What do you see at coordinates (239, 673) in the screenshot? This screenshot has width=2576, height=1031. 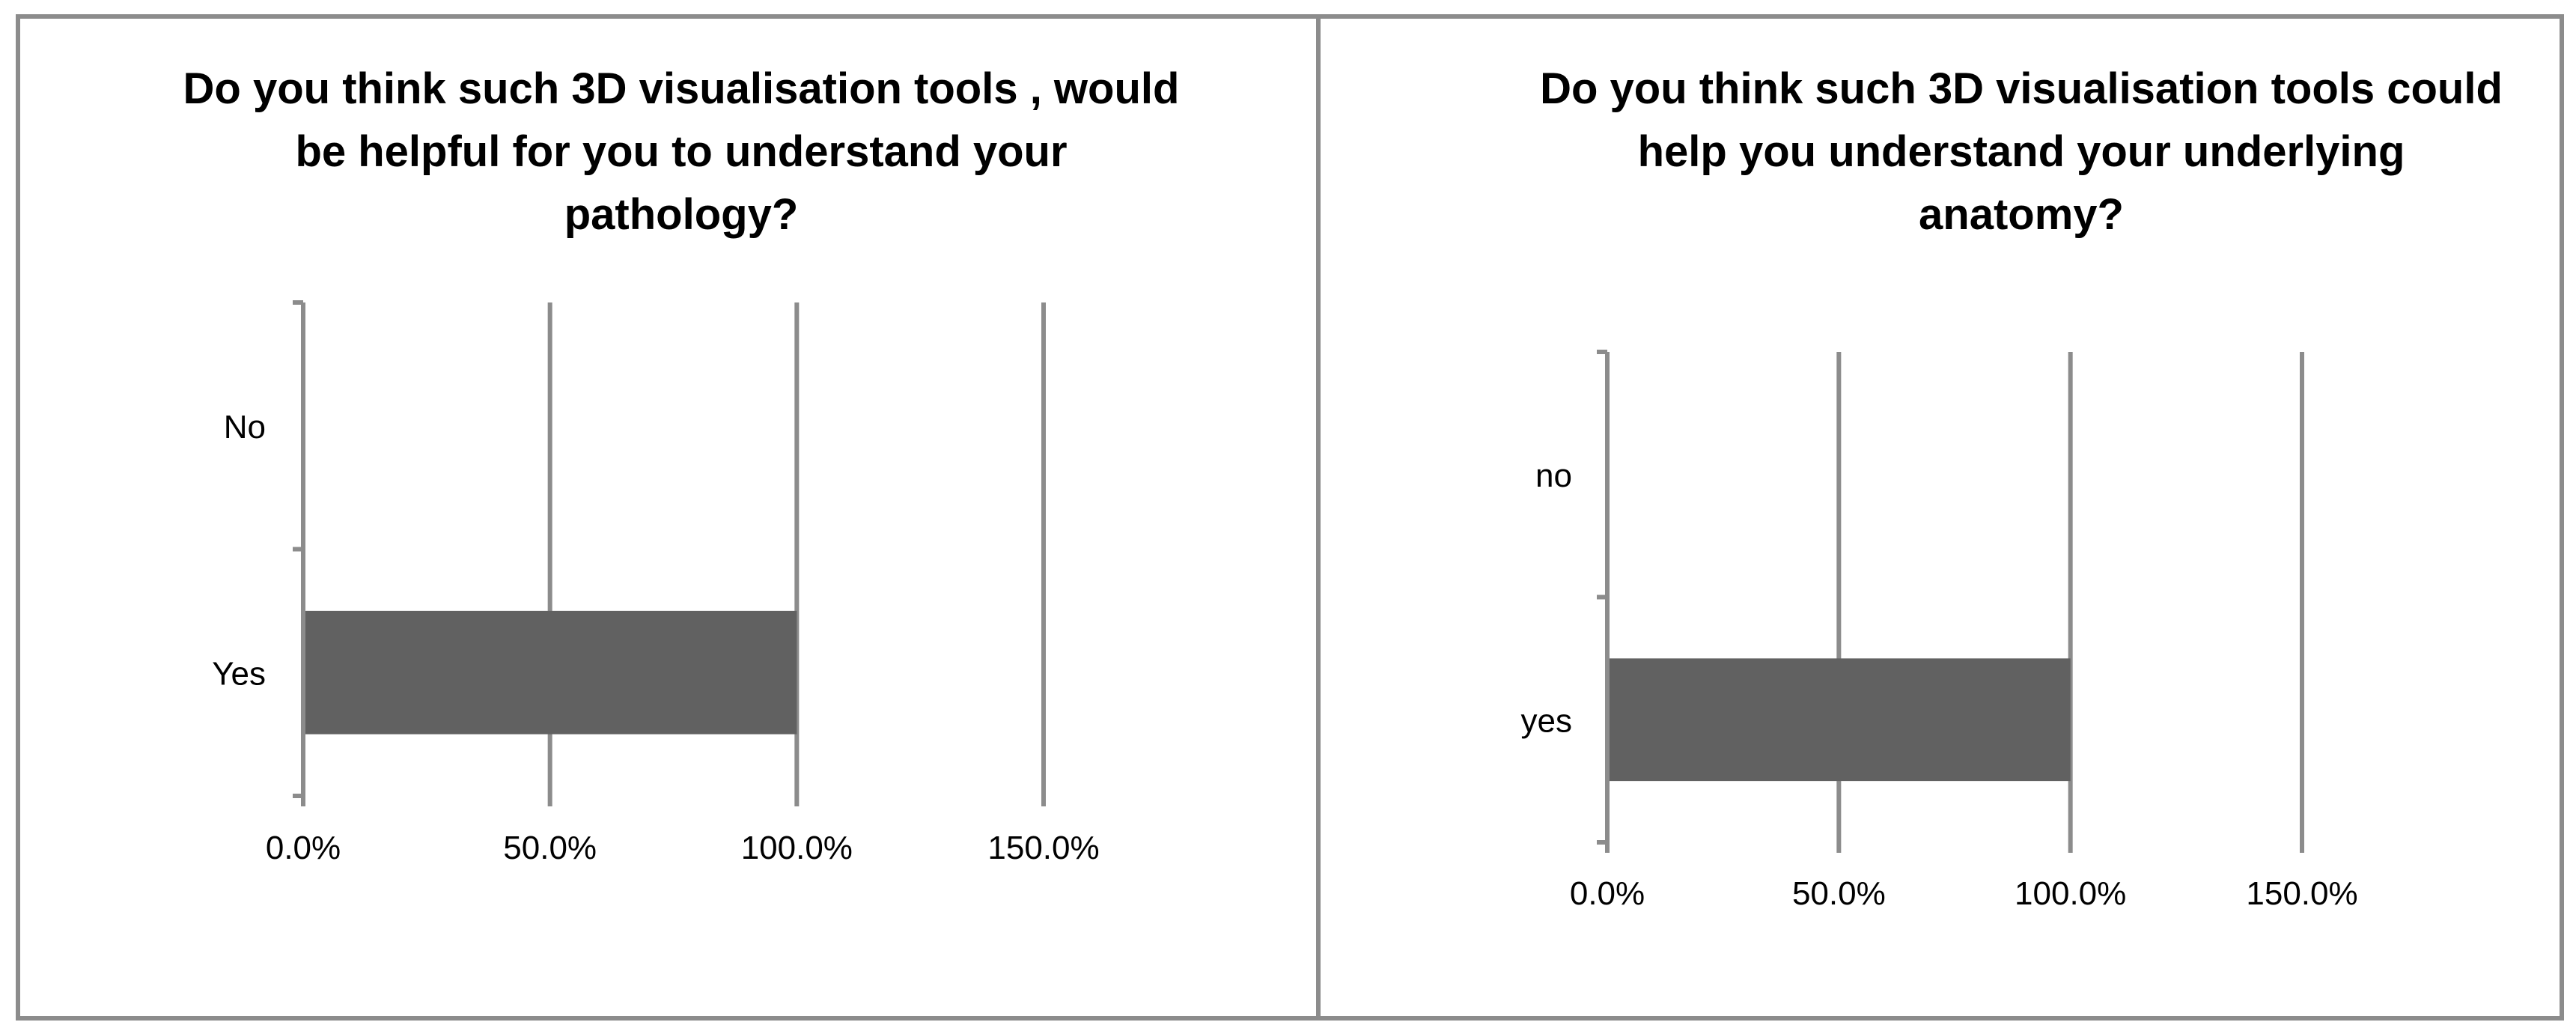 I see `category-label-yes: Yes` at bounding box center [239, 673].